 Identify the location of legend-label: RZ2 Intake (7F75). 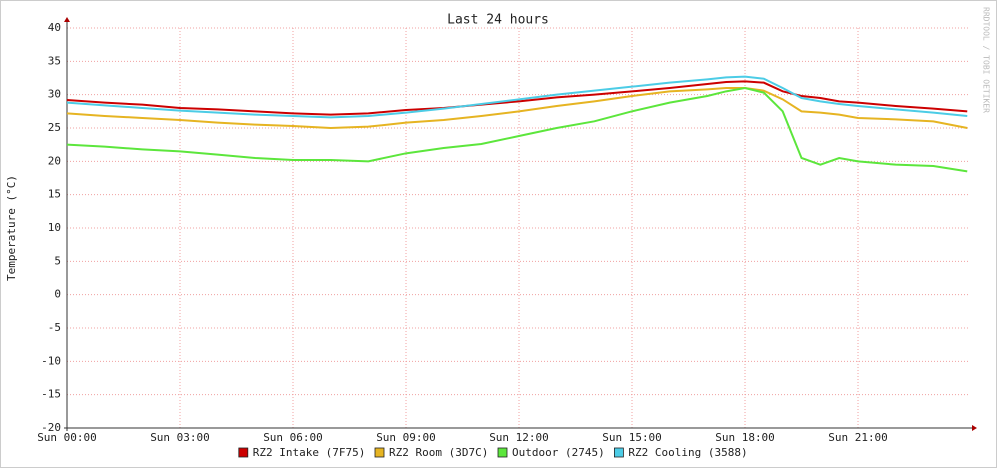
(309, 452).